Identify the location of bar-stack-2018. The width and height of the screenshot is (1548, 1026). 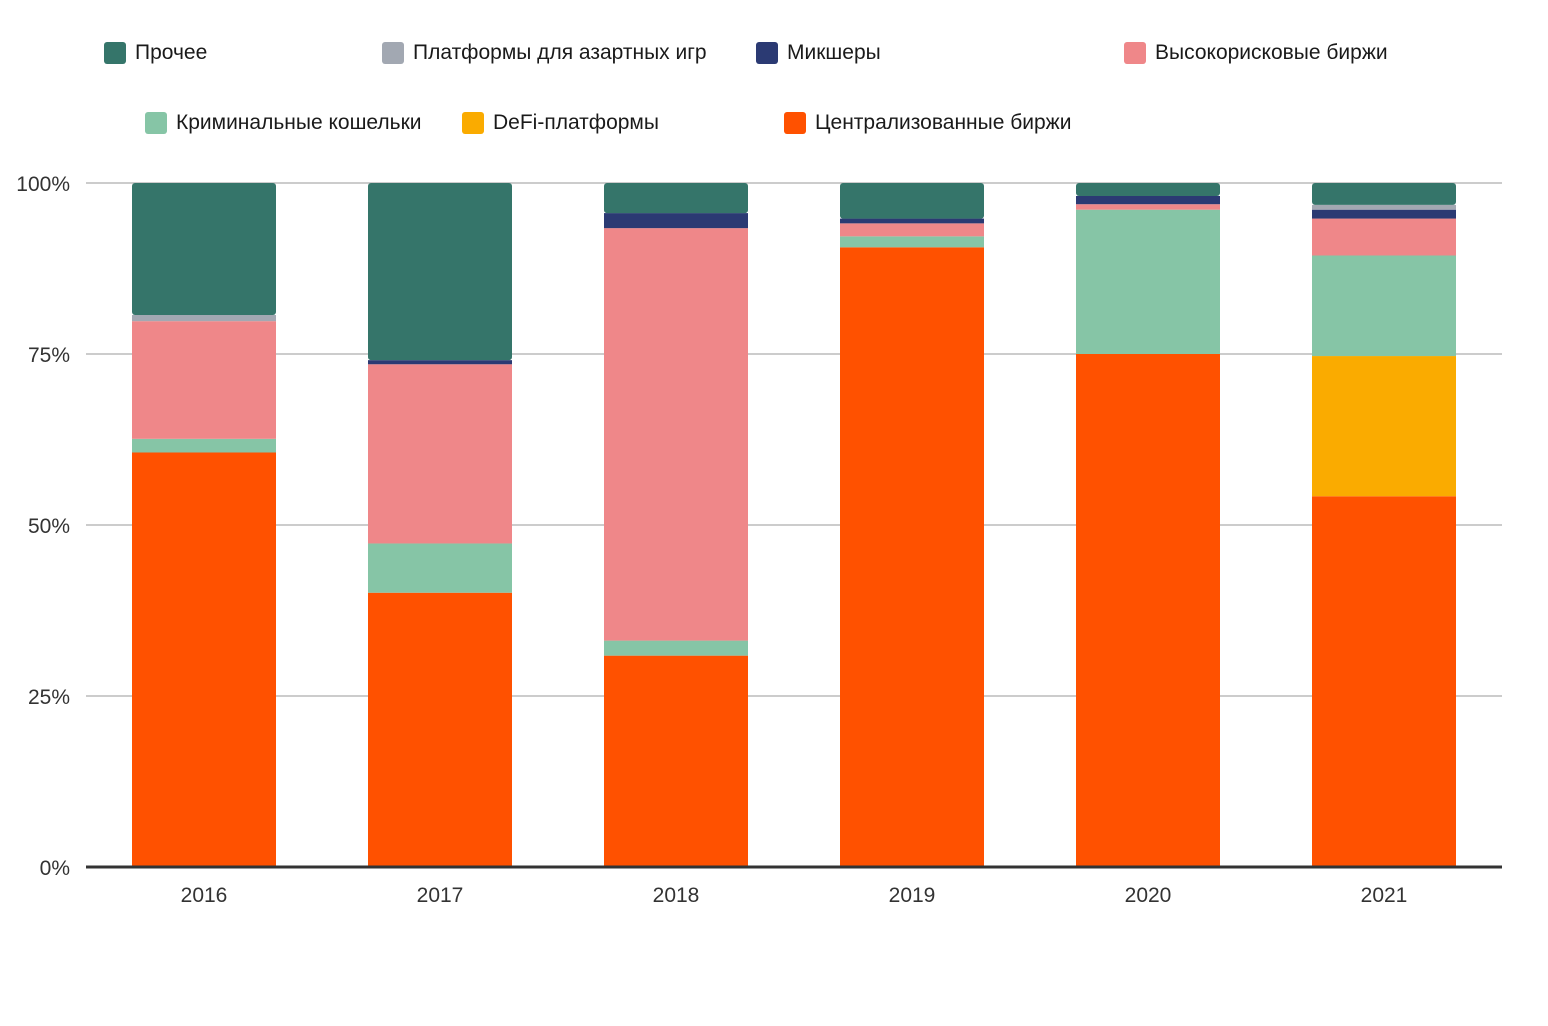
(676, 525).